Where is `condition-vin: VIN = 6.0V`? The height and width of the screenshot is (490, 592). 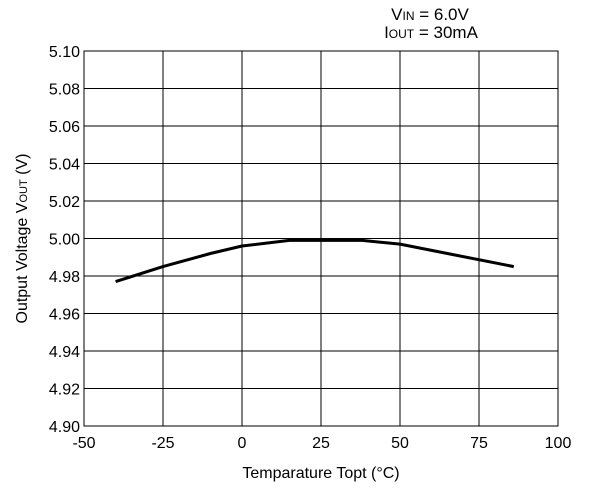 condition-vin: VIN = 6.0V is located at coordinates (430, 15).